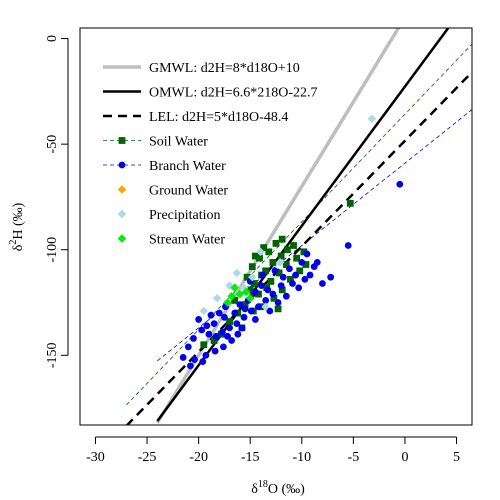  What do you see at coordinates (273, 450) in the screenshot?
I see `x-axis: -30 -25 -20 -15 -10 -5 0 5` at bounding box center [273, 450].